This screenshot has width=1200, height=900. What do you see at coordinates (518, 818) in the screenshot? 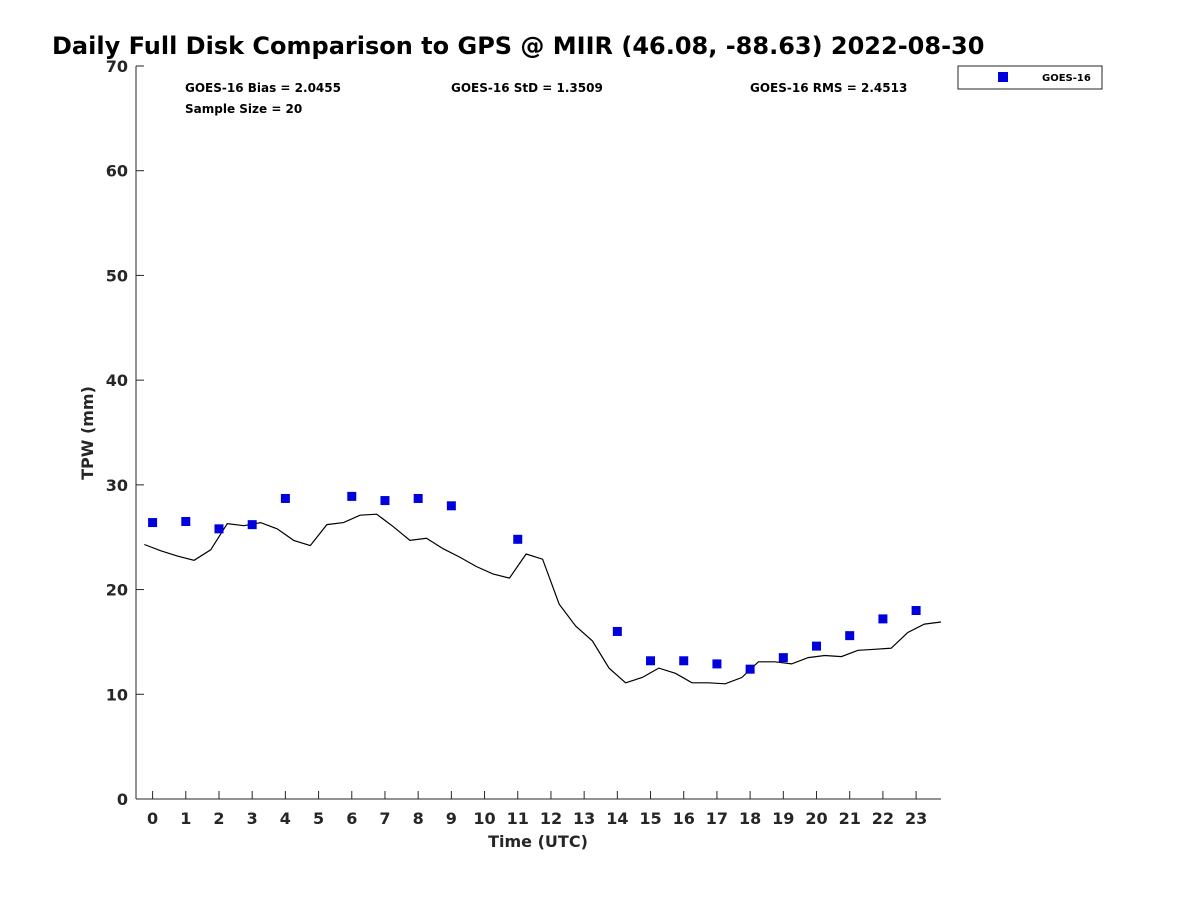
I see `x-tick-label: 11` at bounding box center [518, 818].